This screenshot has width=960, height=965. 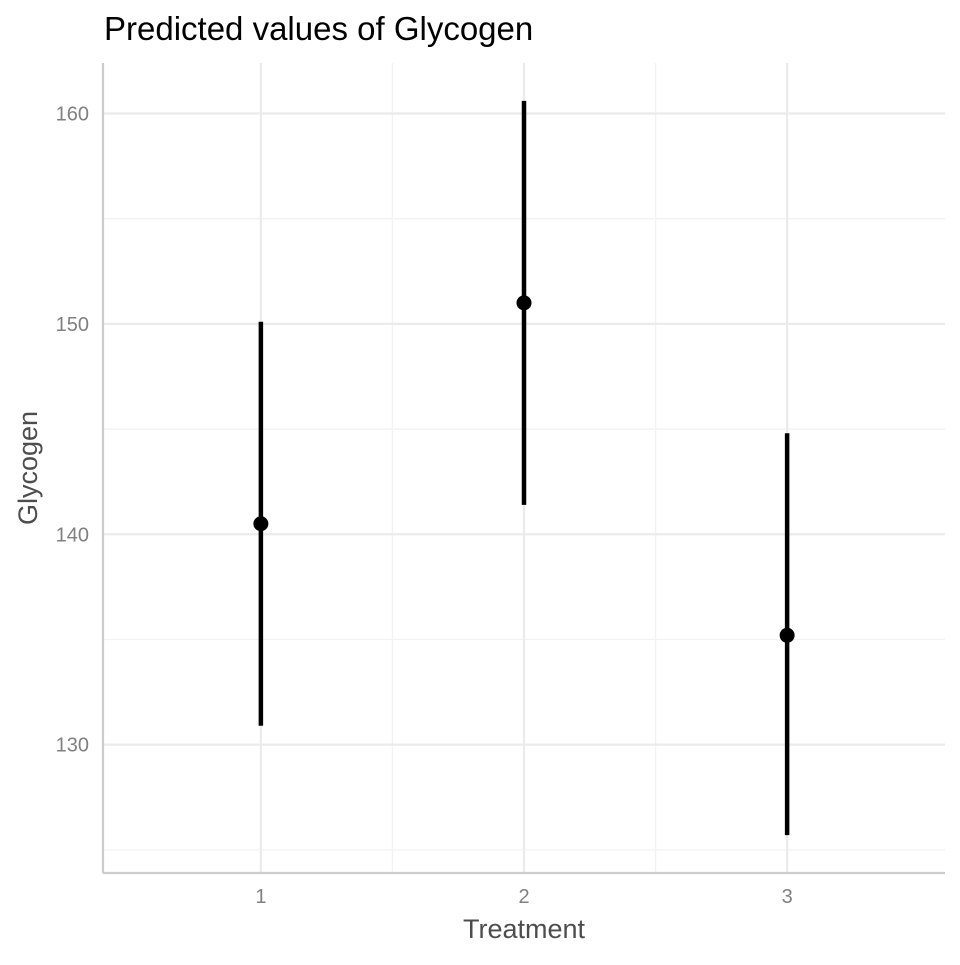 I want to click on x-axis-title: Treatment, so click(x=524, y=929).